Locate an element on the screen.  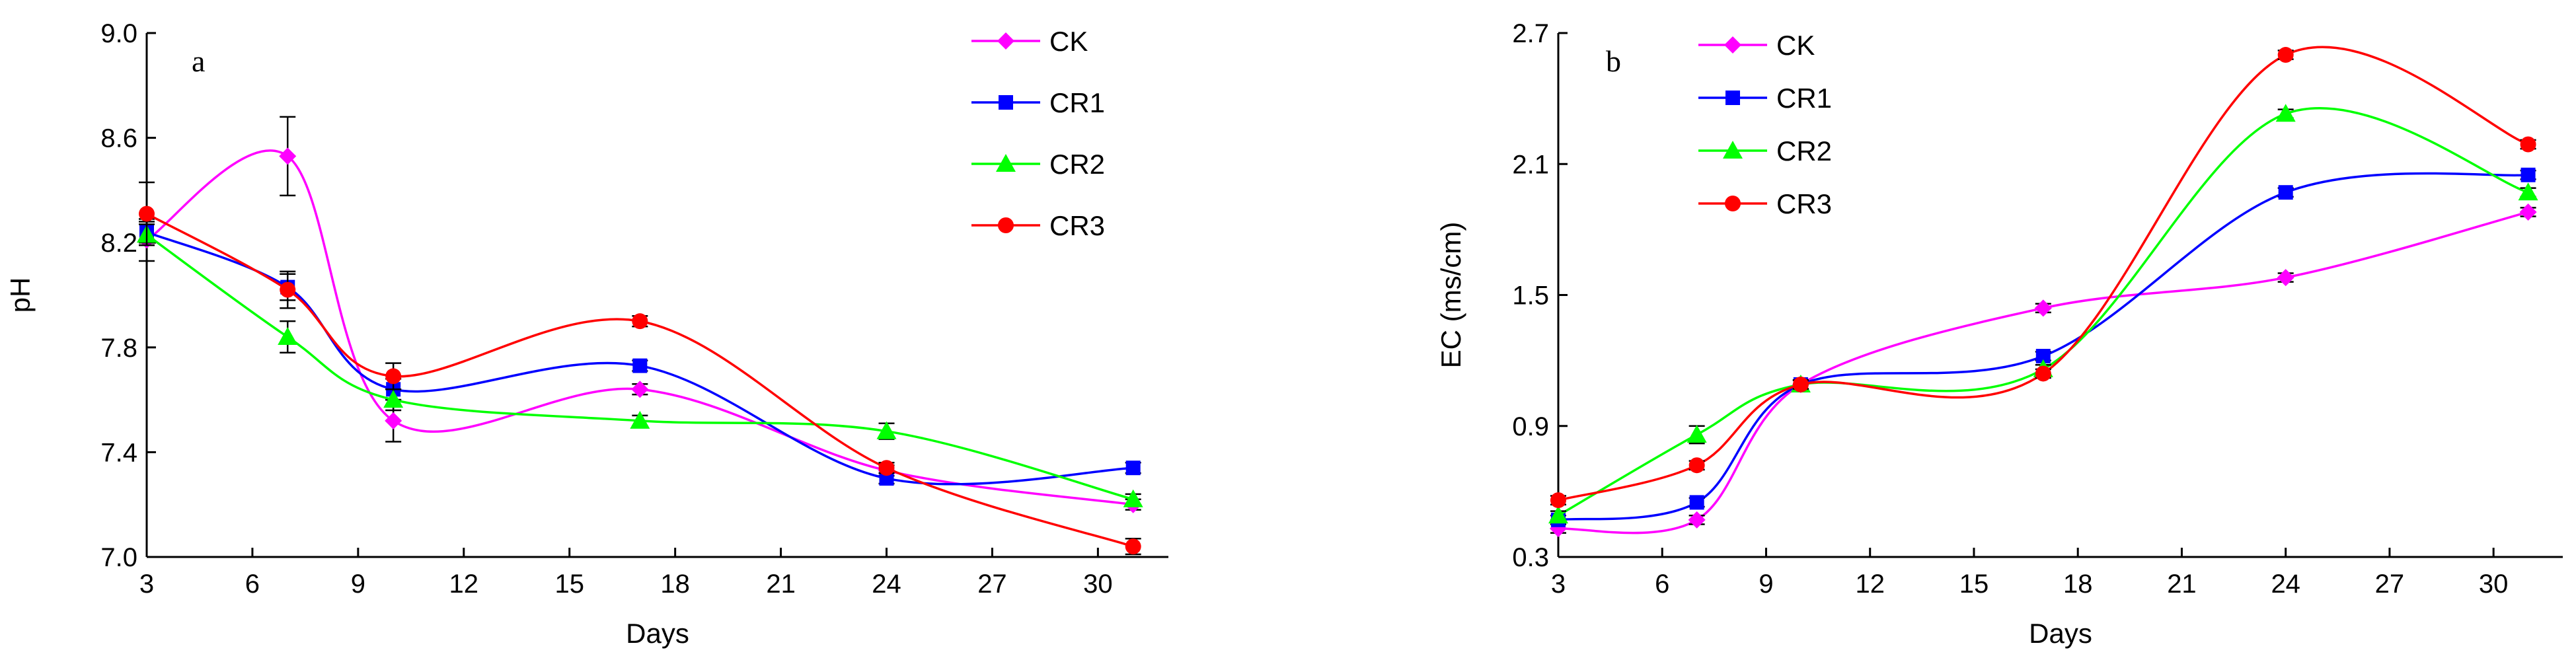
y-tick-label: 0.9 is located at coordinates (1530, 426).